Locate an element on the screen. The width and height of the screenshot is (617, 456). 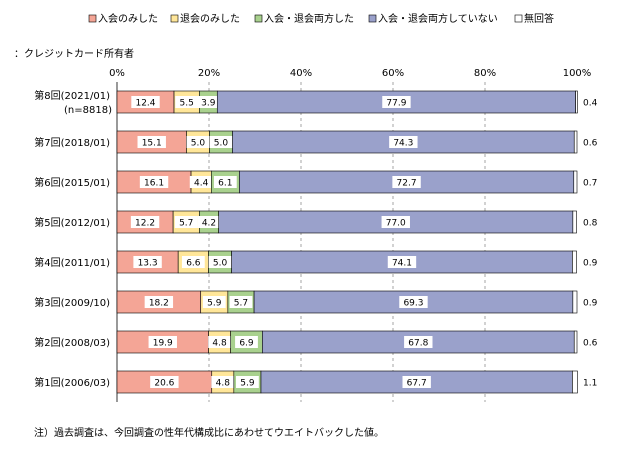
data-label: 18.2 is located at coordinates (159, 304).